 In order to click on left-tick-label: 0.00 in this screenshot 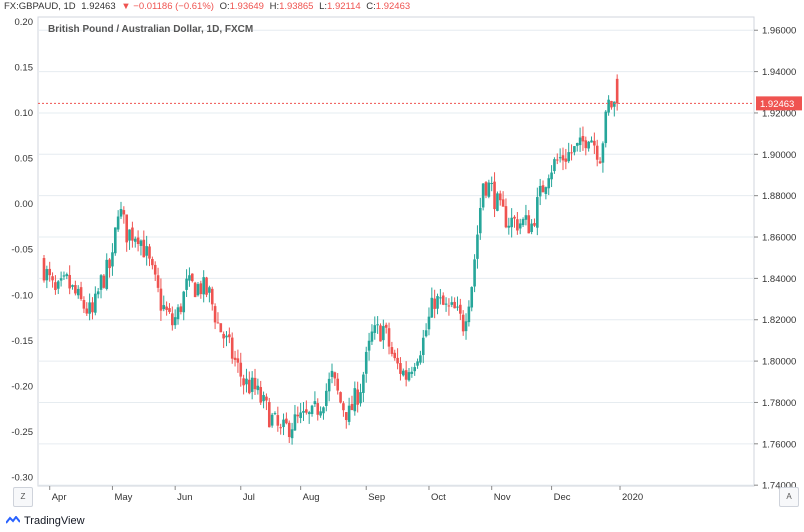, I will do `click(24, 204)`.